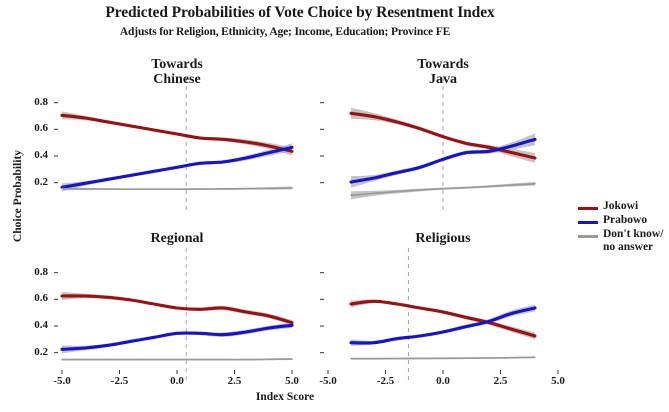  Describe the element at coordinates (633, 240) in the screenshot. I see `legend-label: Don't know/ no answer` at that location.